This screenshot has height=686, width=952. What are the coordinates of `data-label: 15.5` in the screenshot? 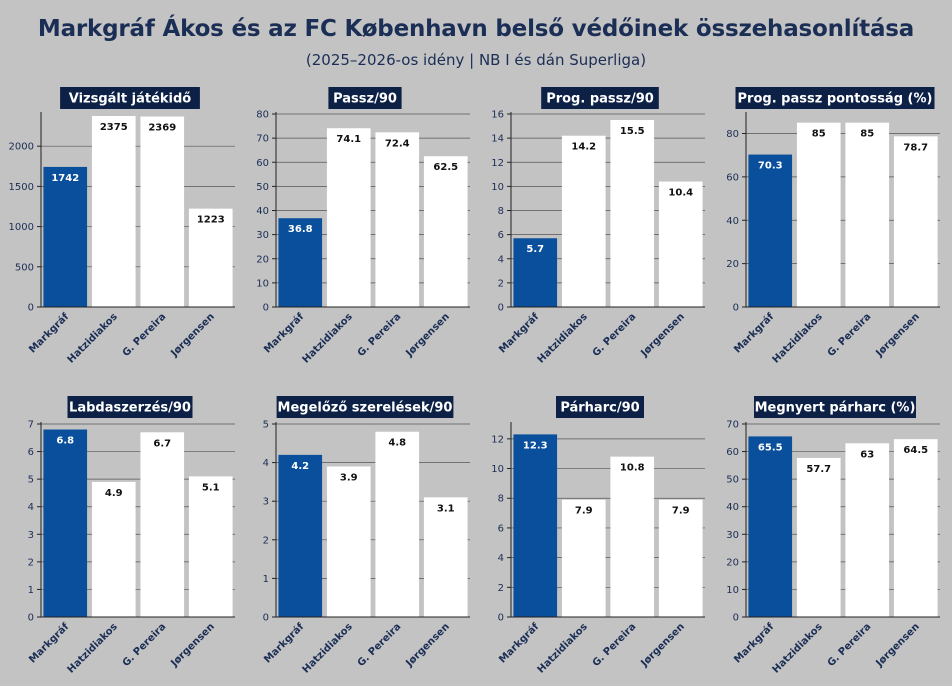 It's located at (632, 131).